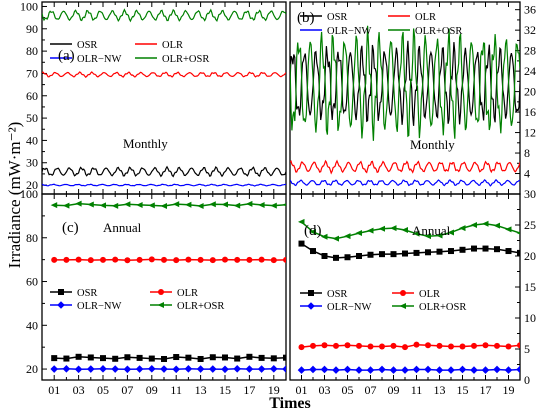 The image size is (550, 414). I want to click on x-tick-label: 11, so click(417, 390).